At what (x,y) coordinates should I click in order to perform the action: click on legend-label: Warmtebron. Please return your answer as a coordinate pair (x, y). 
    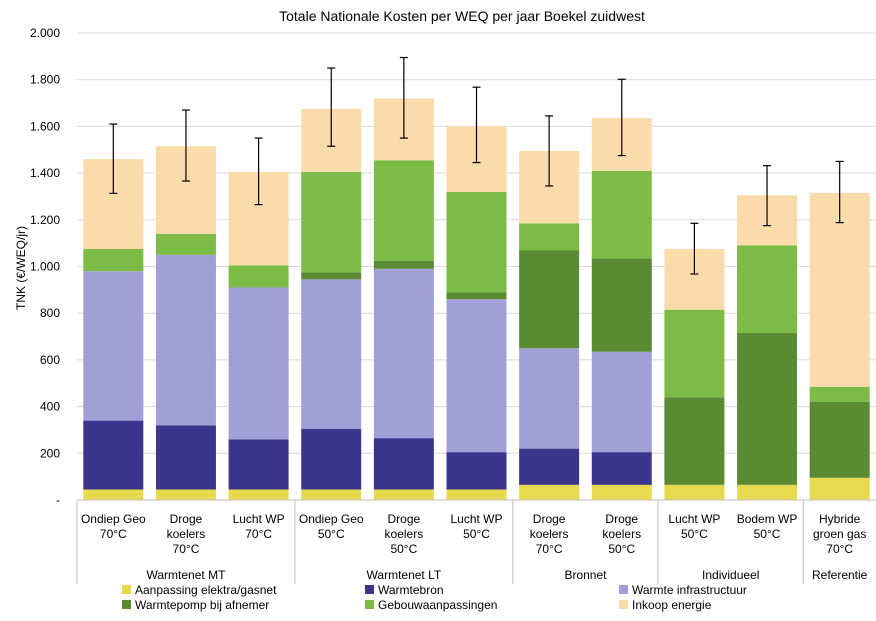
    Looking at the image, I should click on (411, 590).